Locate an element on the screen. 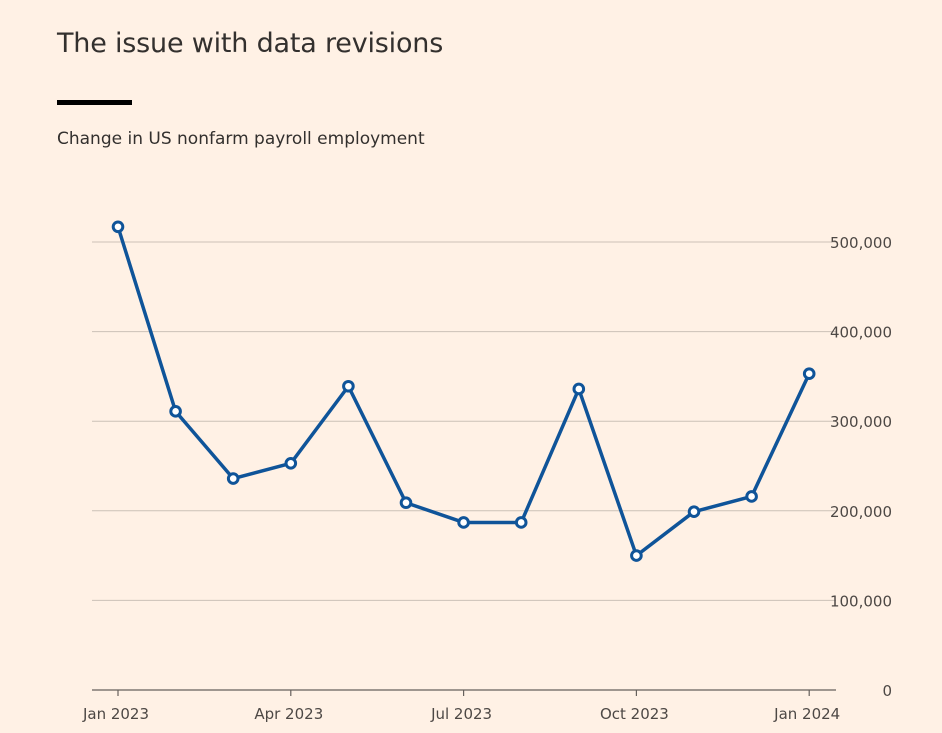  y-tick-label: 400,000 is located at coordinates (861, 333).